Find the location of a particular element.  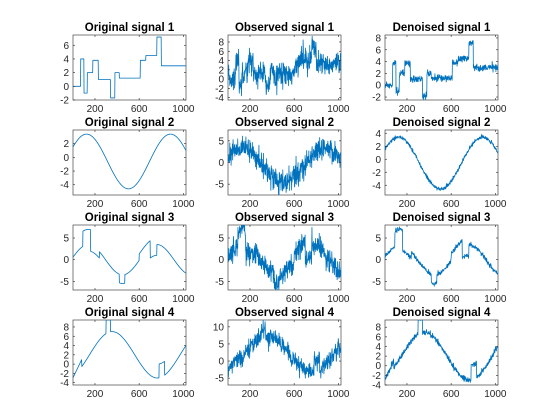

subplot-4: 200 600 1000 -4 -2 0 2 Original signal 2 is located at coordinates (127, 163).